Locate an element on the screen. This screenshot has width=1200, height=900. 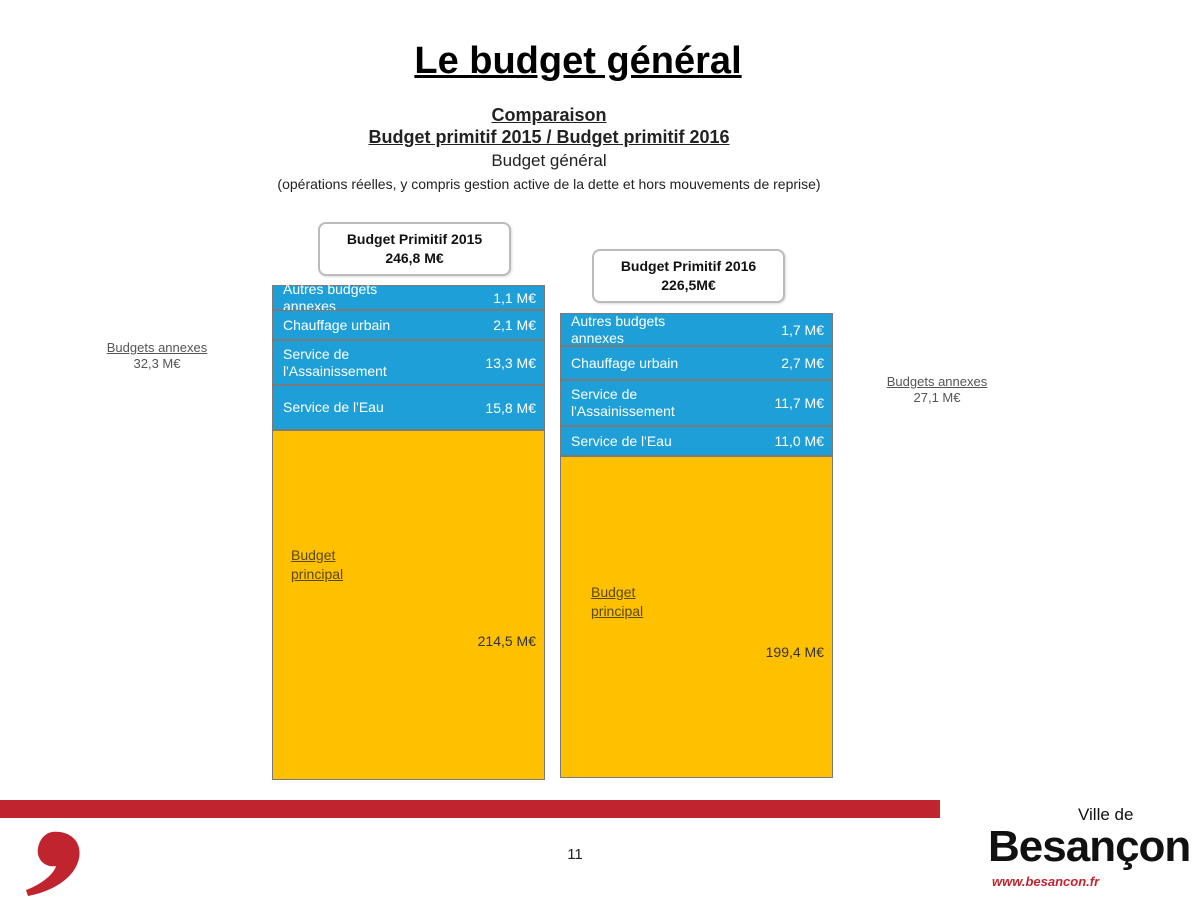
segment: Autres budgets annexes 1,1 M€ is located at coordinates (408, 297).